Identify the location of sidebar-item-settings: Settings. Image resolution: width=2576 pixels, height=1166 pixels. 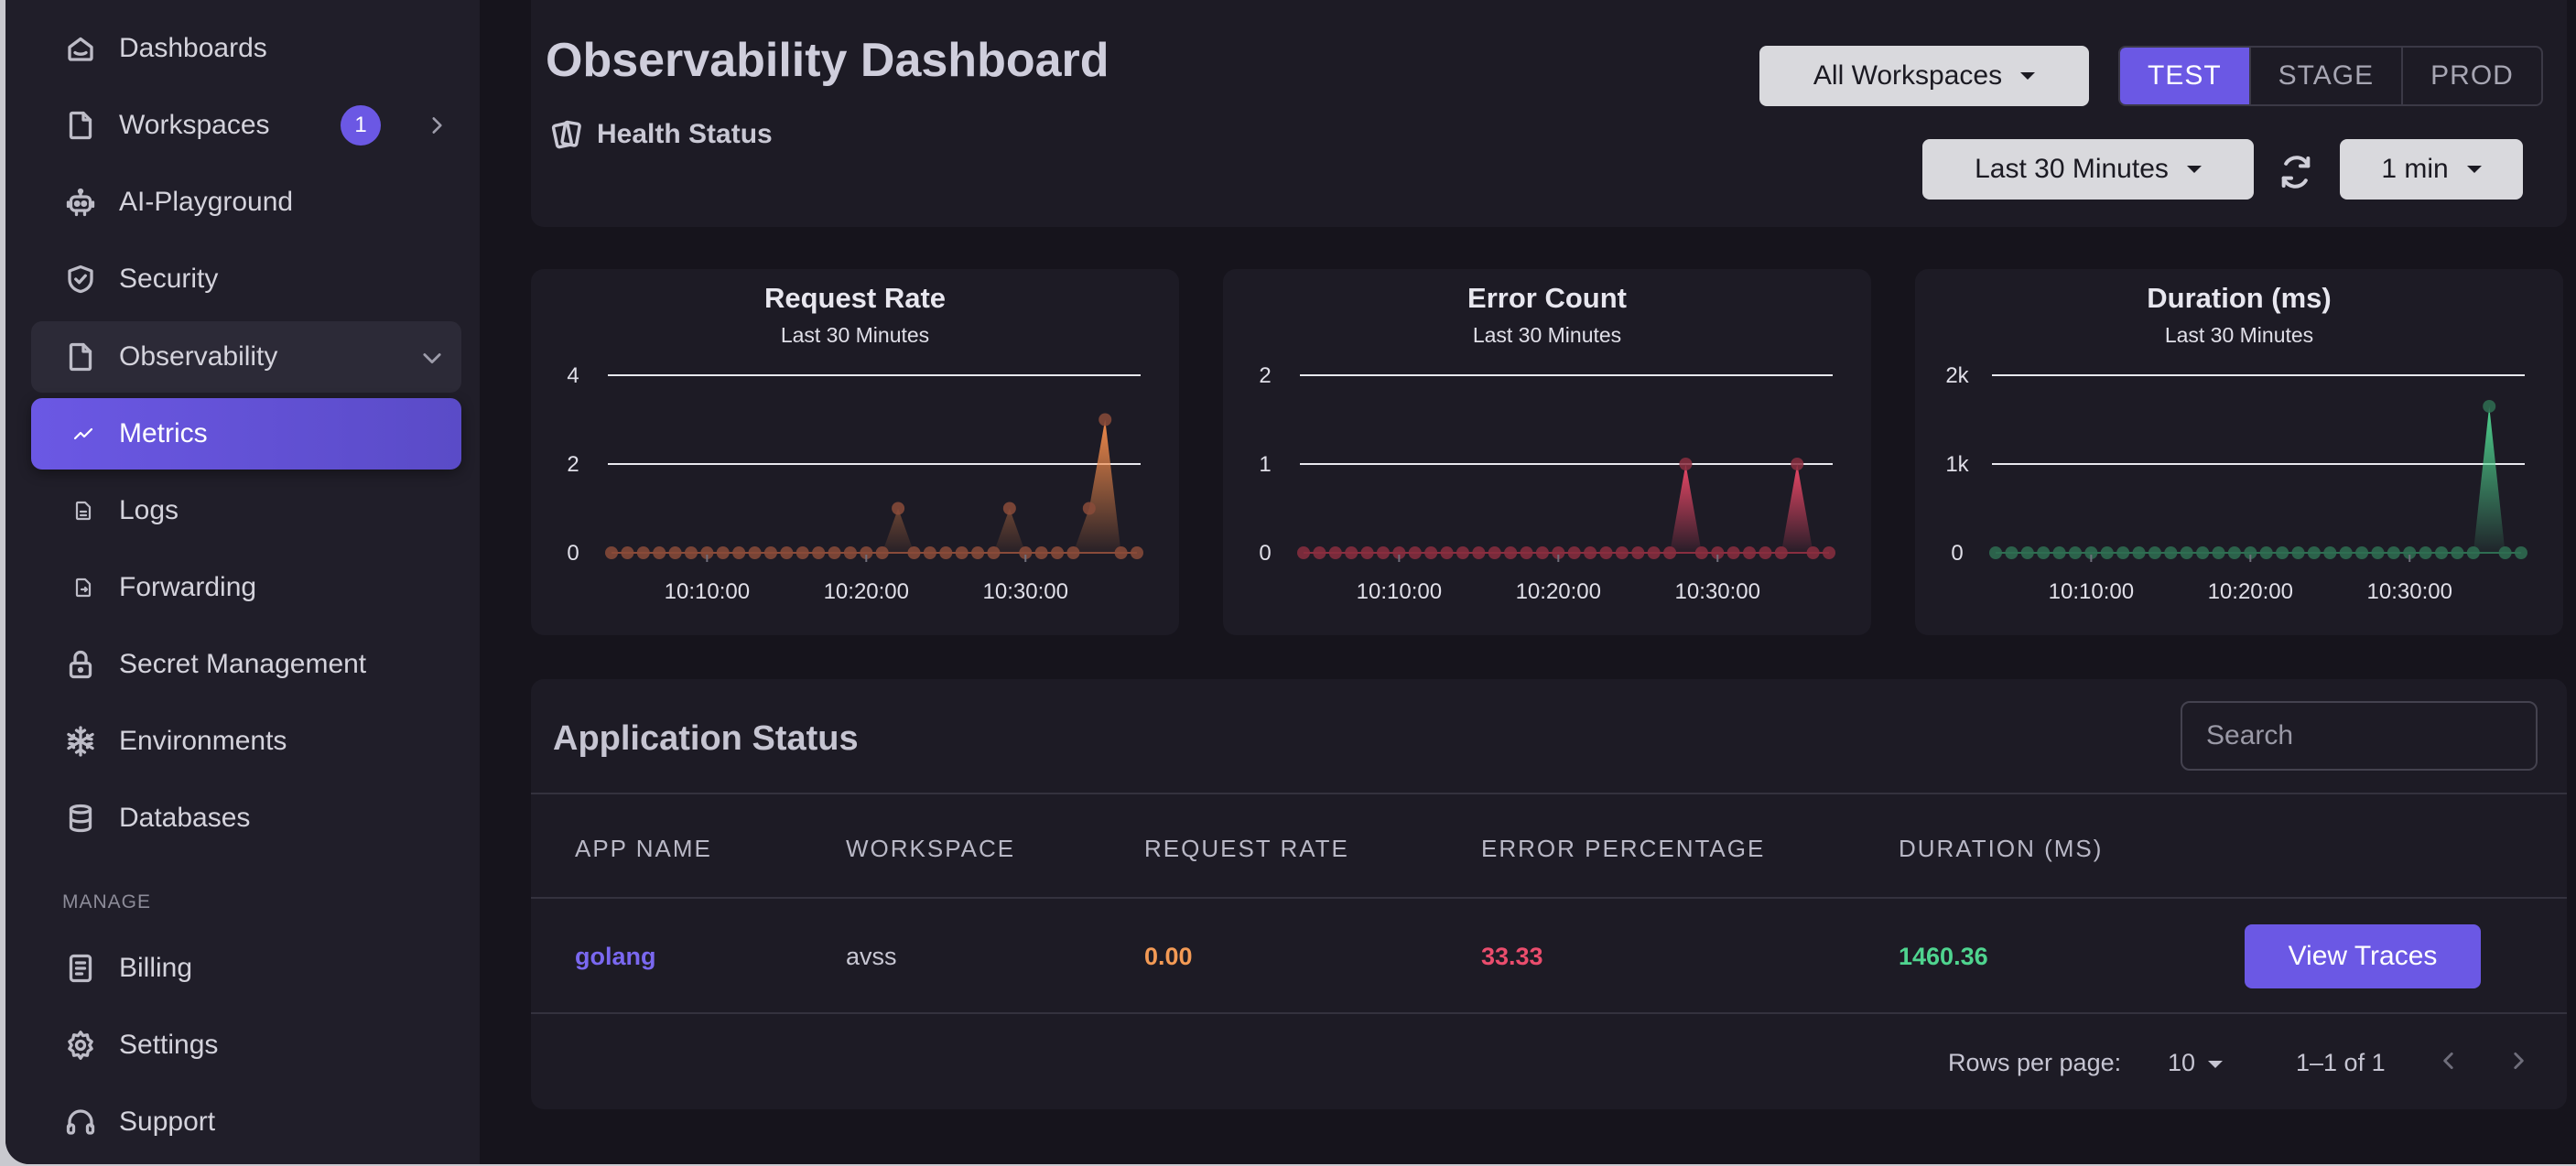
(246, 1045).